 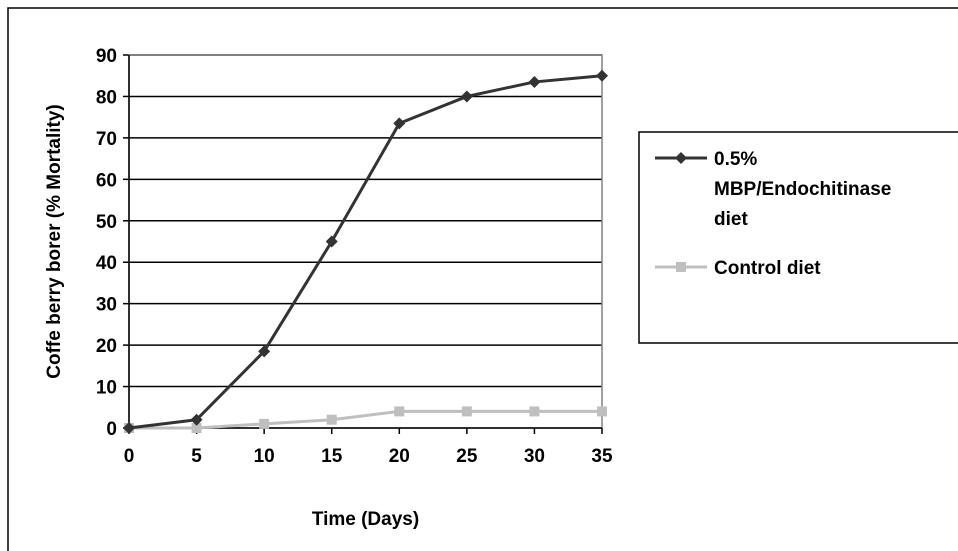 I want to click on y-tick-label: 70, so click(x=106, y=139).